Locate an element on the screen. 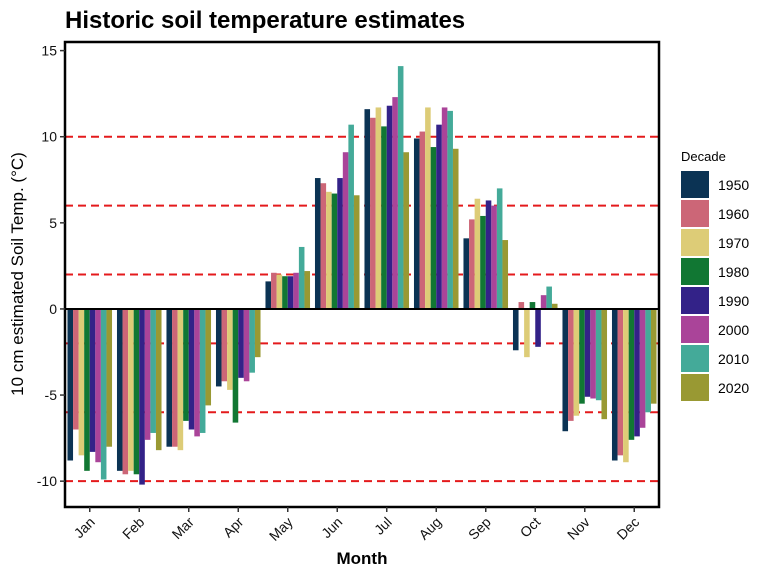 The image size is (768, 576). bar-jul-1990 is located at coordinates (389, 207).